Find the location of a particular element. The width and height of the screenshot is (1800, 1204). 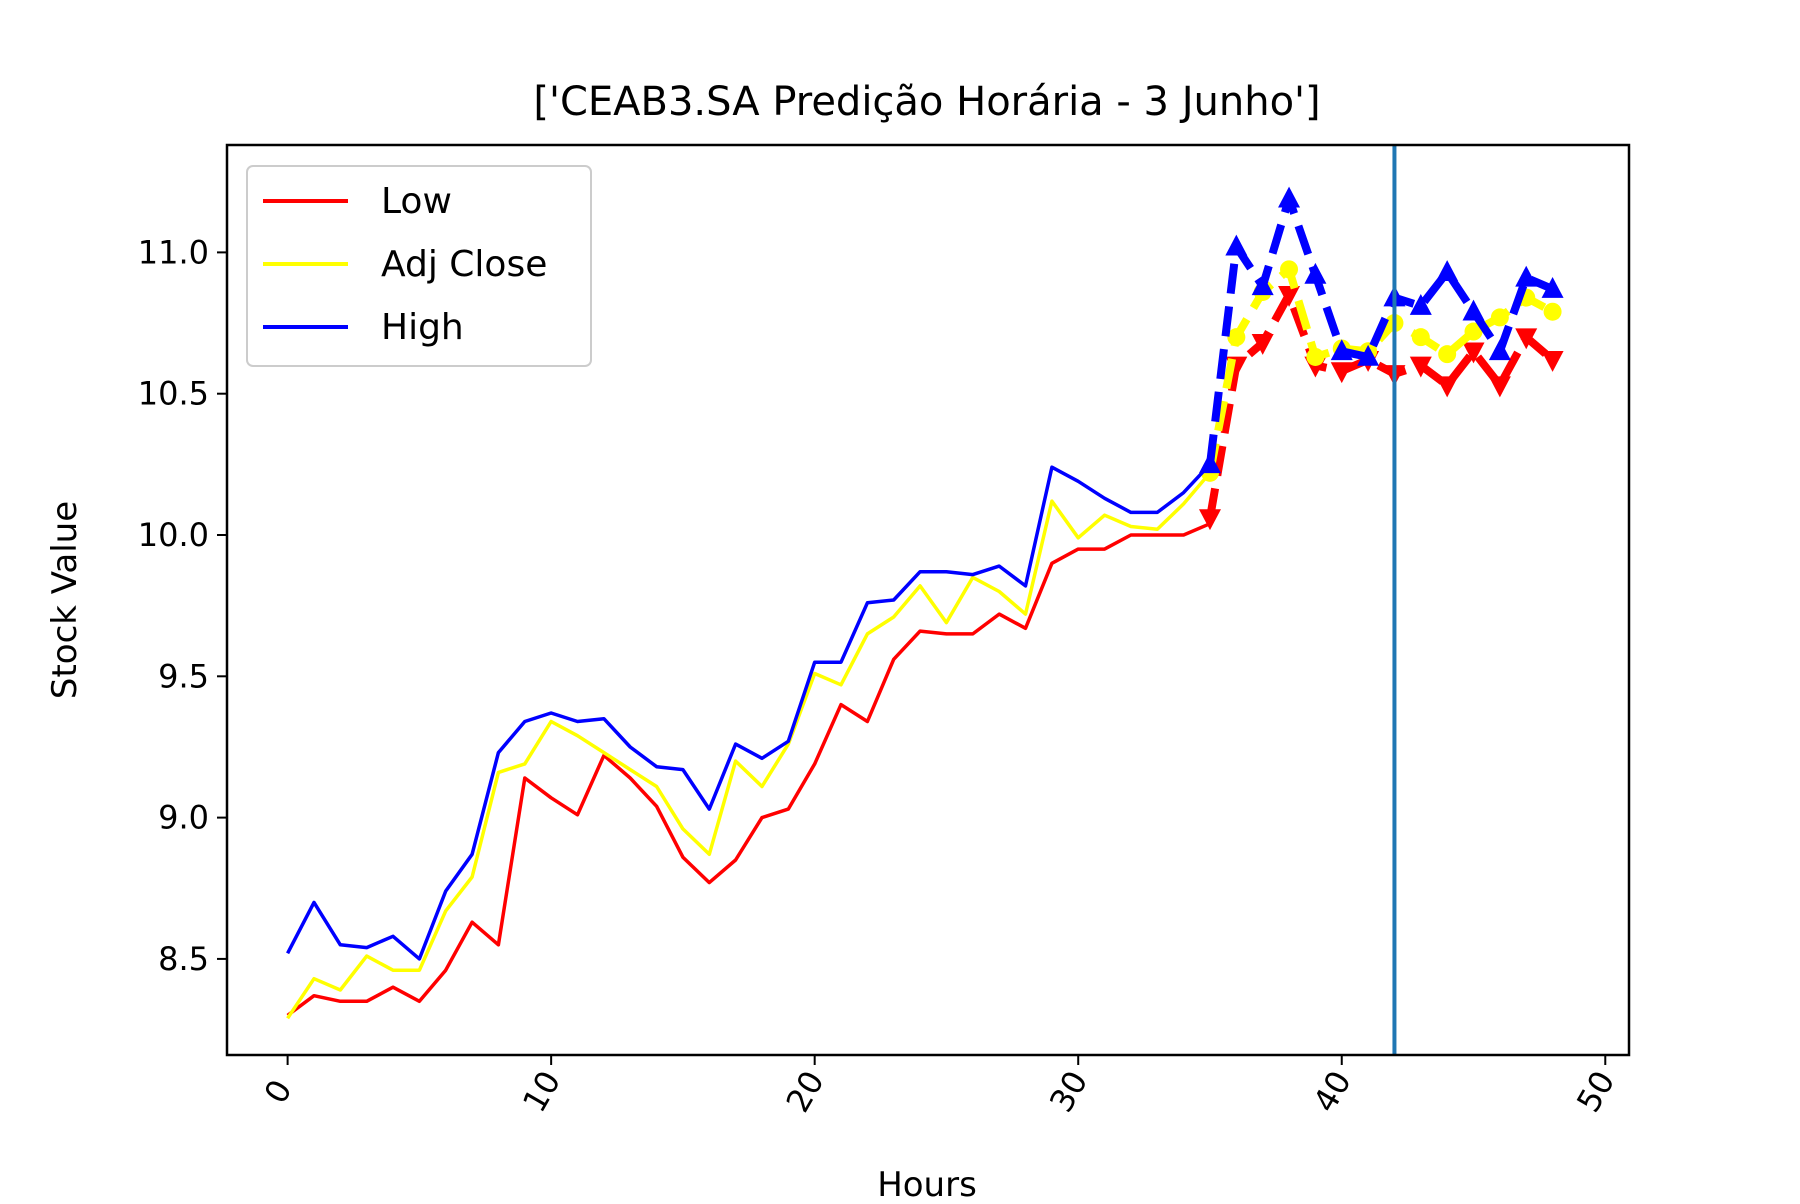

legend-label-adj-close: Adj Close is located at coordinates (464, 264).